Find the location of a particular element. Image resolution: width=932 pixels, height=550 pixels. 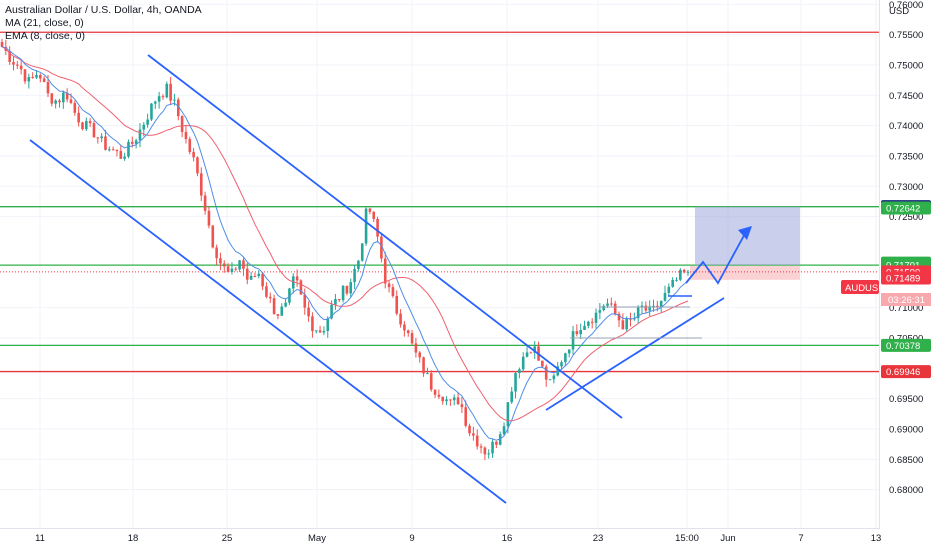

countdown-label: 03:26:31 is located at coordinates (906, 300).